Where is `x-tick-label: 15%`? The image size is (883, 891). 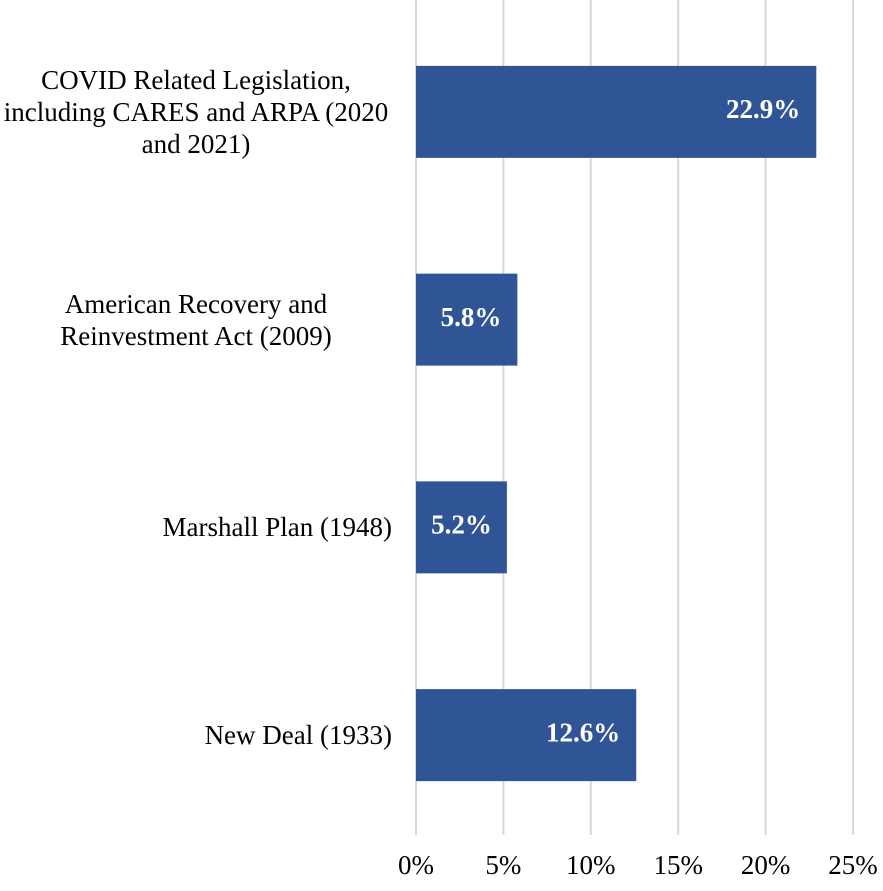 x-tick-label: 15% is located at coordinates (678, 865).